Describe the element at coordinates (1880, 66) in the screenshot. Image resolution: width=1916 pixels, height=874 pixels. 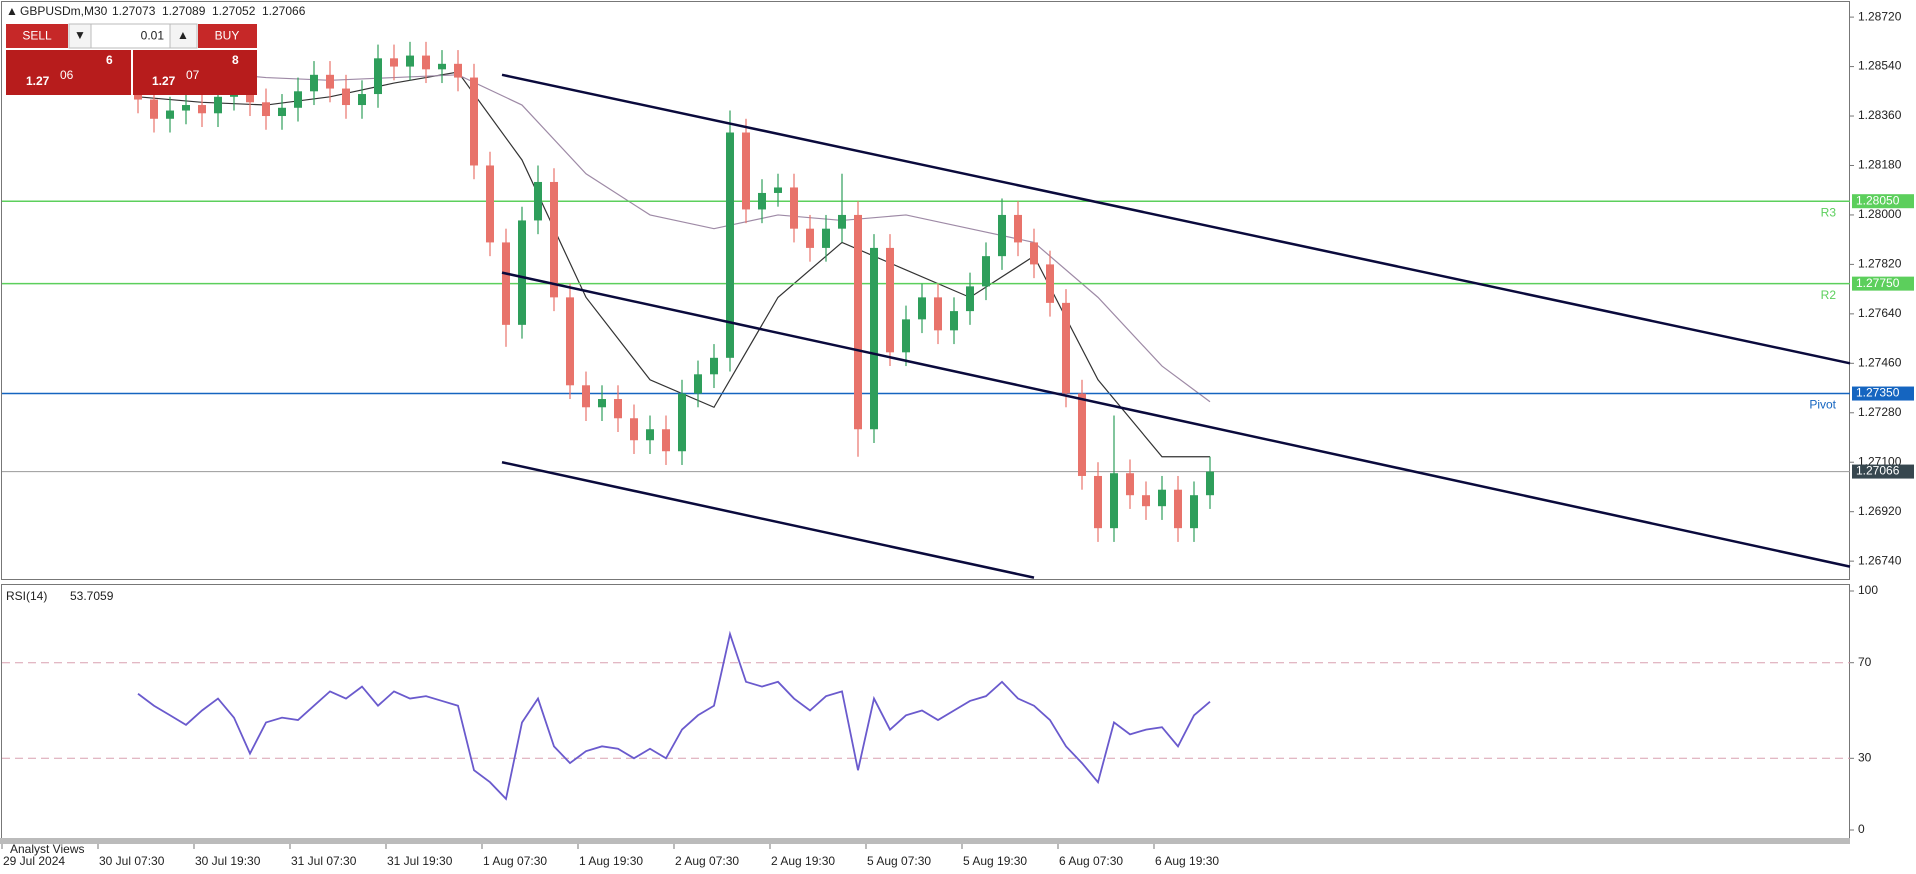
I see `y-tick-label: 1.28540` at that location.